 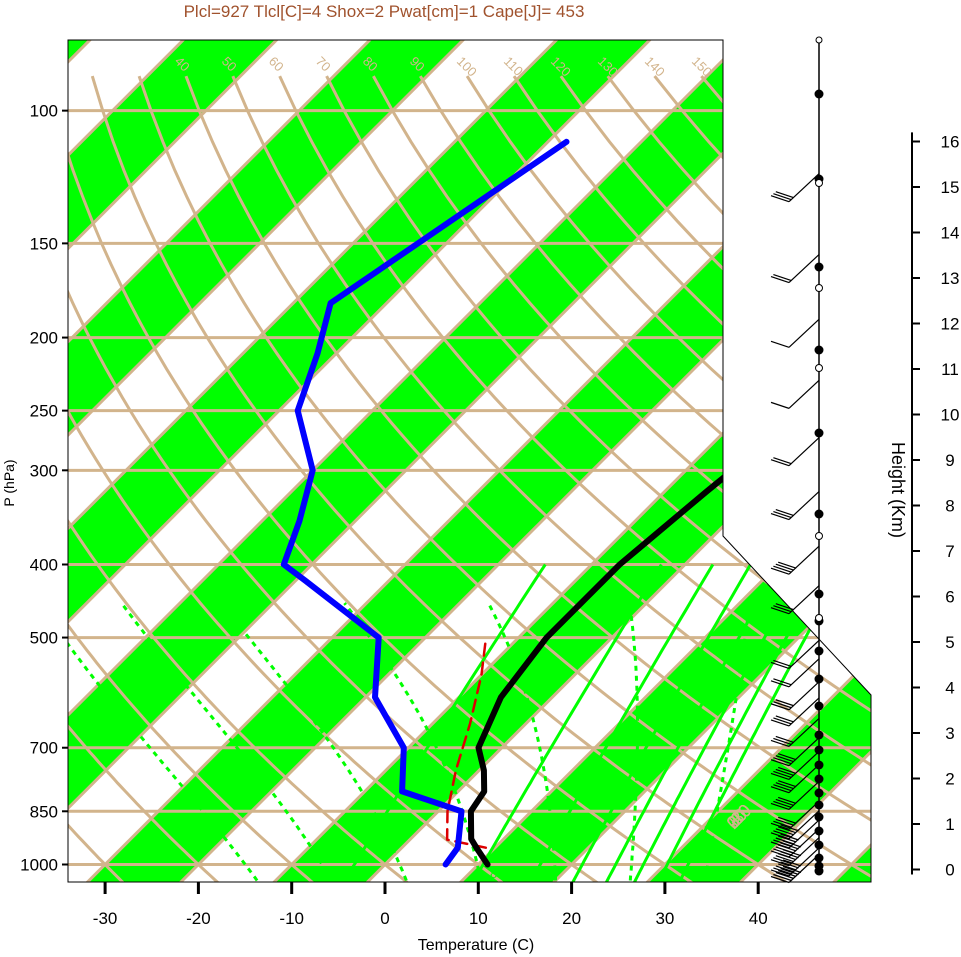 What do you see at coordinates (467, 67) in the screenshot?
I see `dry-adiabat-label: 100` at bounding box center [467, 67].